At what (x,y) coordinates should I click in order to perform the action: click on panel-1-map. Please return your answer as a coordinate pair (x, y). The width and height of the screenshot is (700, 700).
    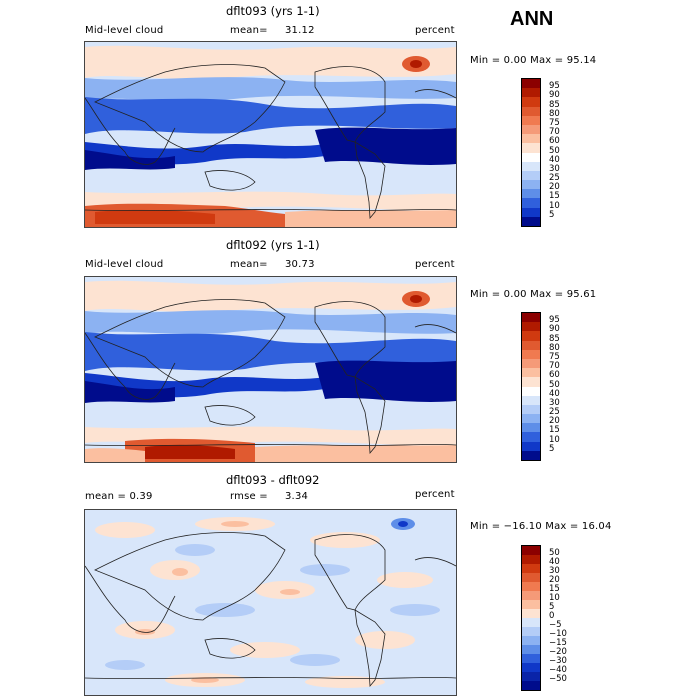
    Looking at the image, I should click on (270, 134).